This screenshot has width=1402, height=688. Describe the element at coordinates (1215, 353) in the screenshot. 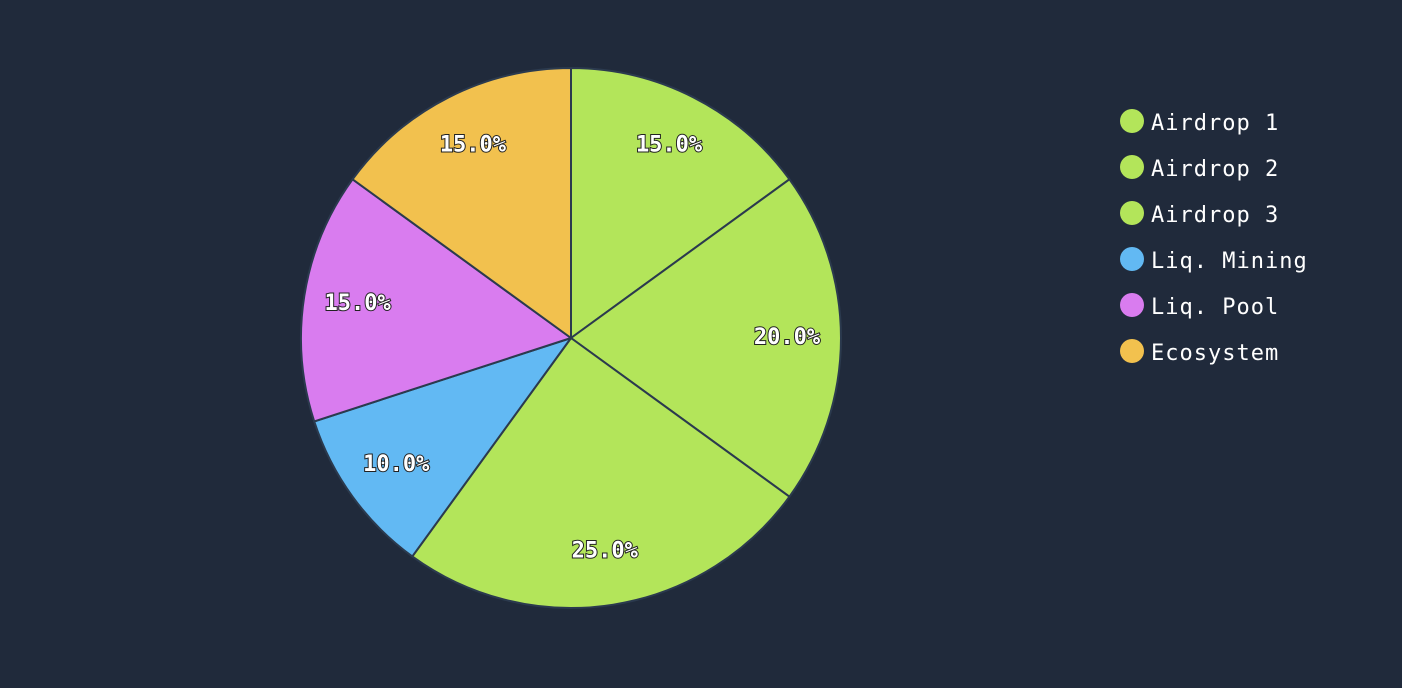

I see `legend-label: Ecosystem` at that location.